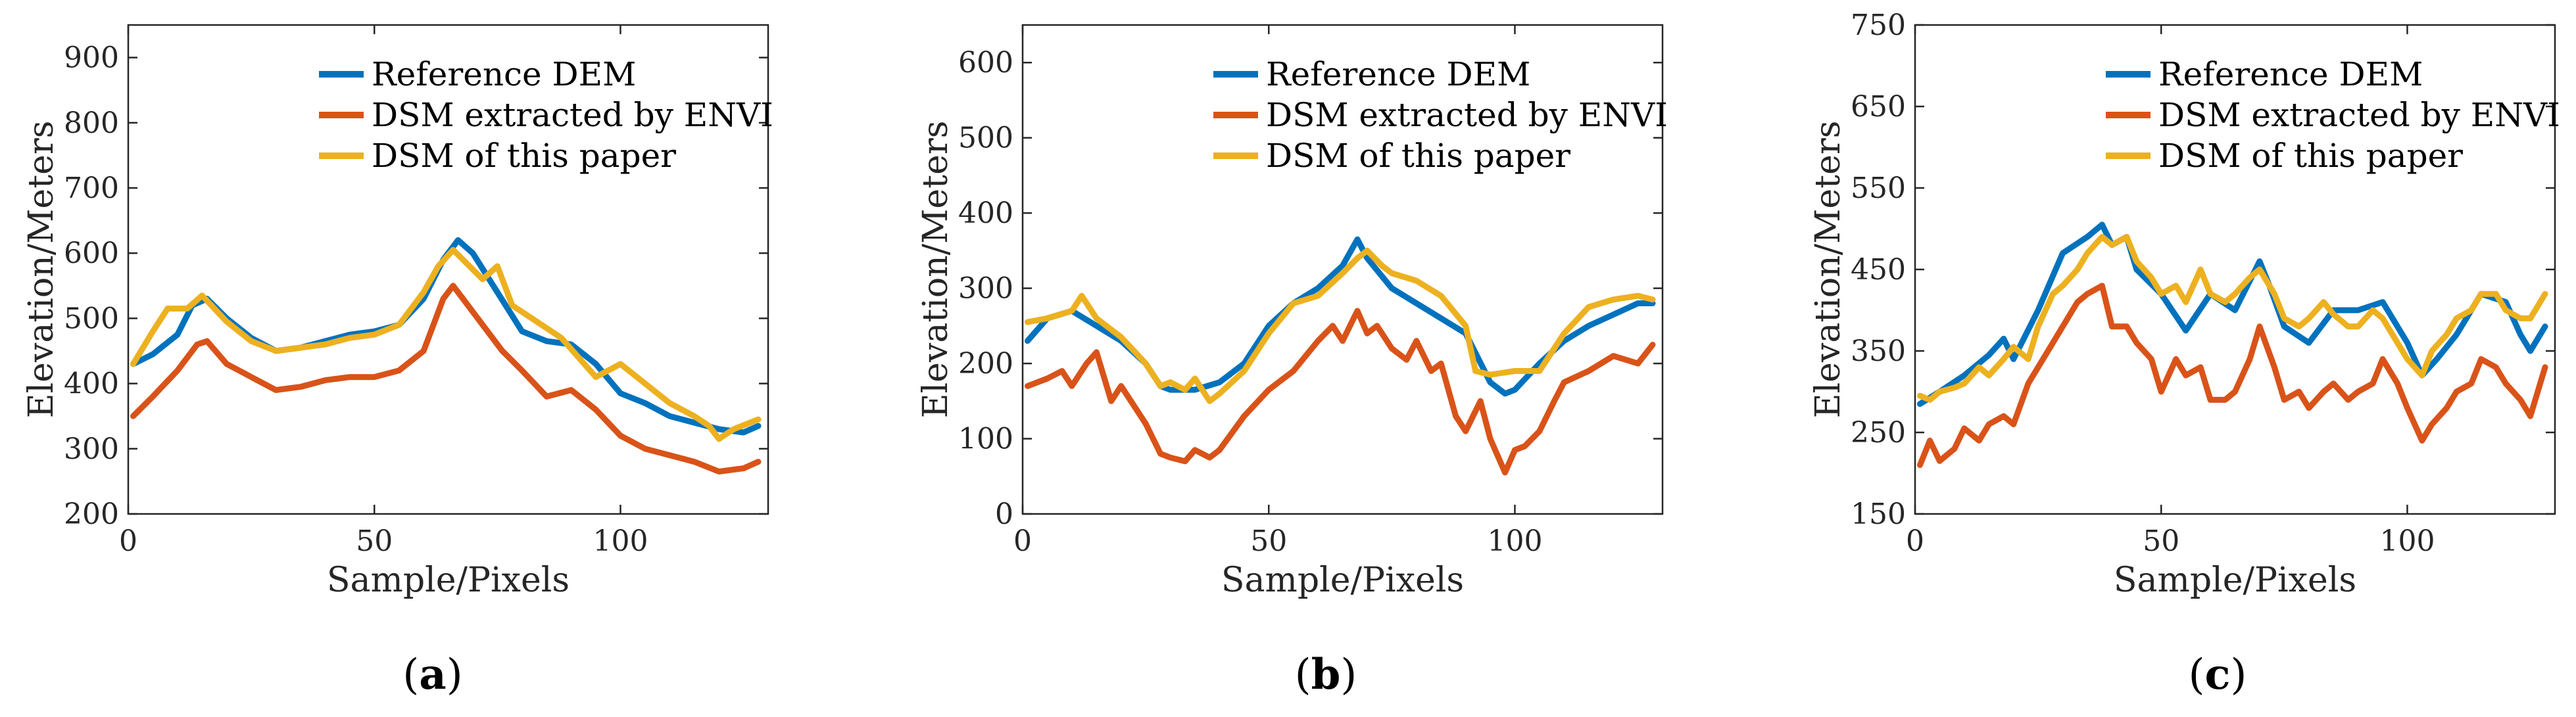 Image resolution: width=2576 pixels, height=717 pixels. Describe the element at coordinates (1326, 674) in the screenshot. I see `panel-label: (b)` at that location.